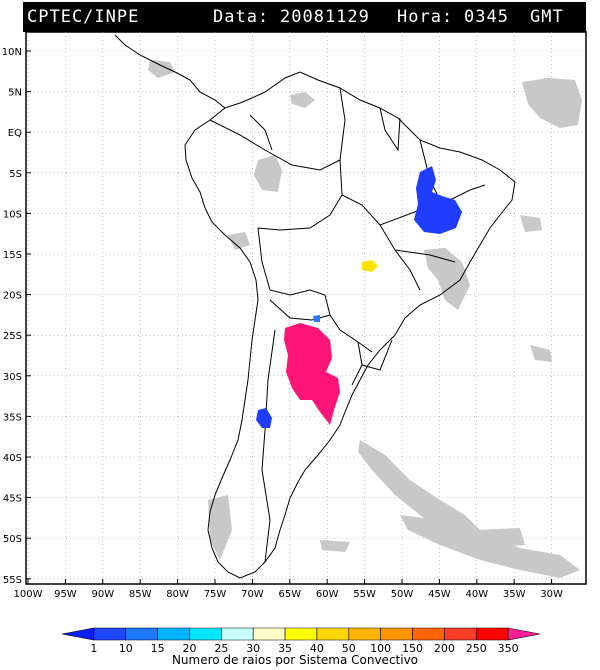 The width and height of the screenshot is (600, 670). I want to click on lat-label: EQ, so click(15, 133).